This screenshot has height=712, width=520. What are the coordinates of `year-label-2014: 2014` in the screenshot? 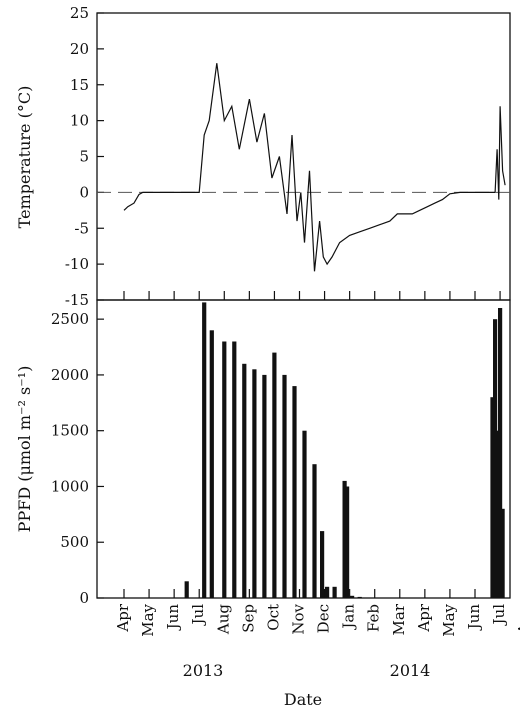 It's located at (410, 670).